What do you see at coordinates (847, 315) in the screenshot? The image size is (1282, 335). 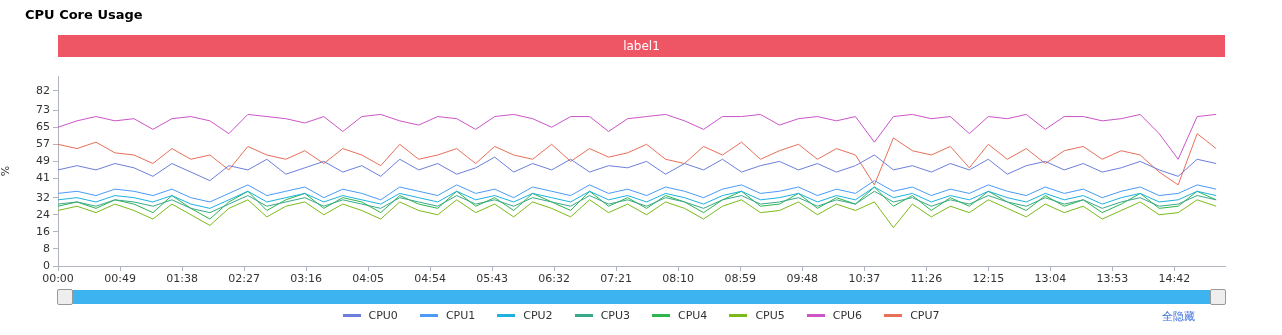 I see `legend-label: CPU6` at bounding box center [847, 315].